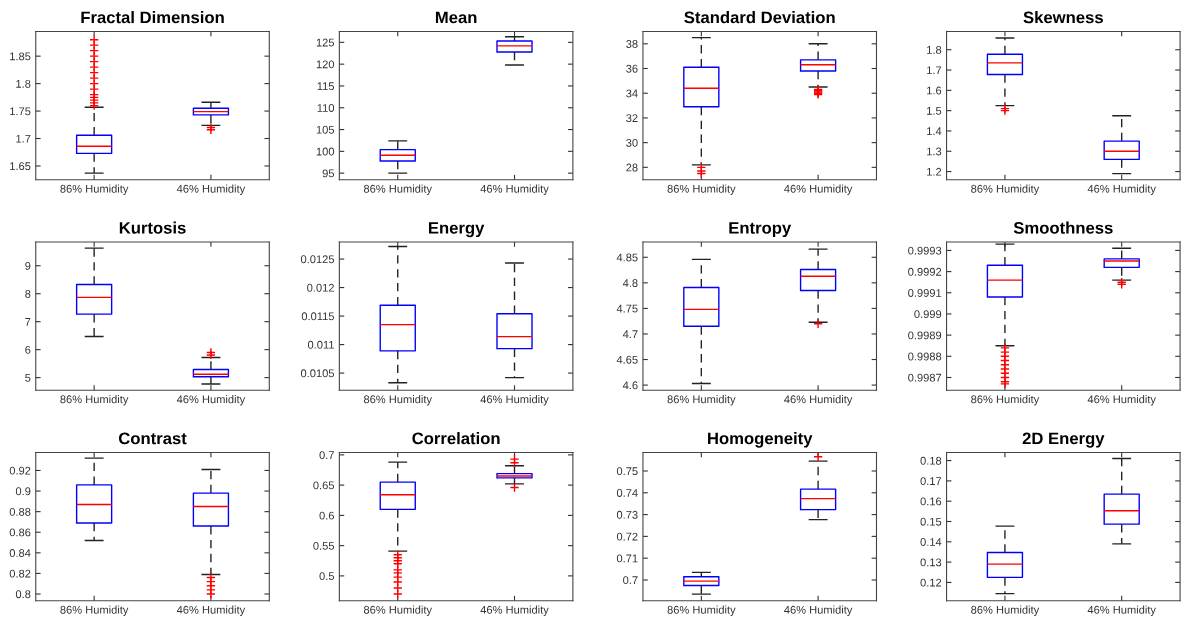 This screenshot has height=629, width=1192. Describe the element at coordinates (28, 265) in the screenshot. I see `y-tick-label: 9` at that location.